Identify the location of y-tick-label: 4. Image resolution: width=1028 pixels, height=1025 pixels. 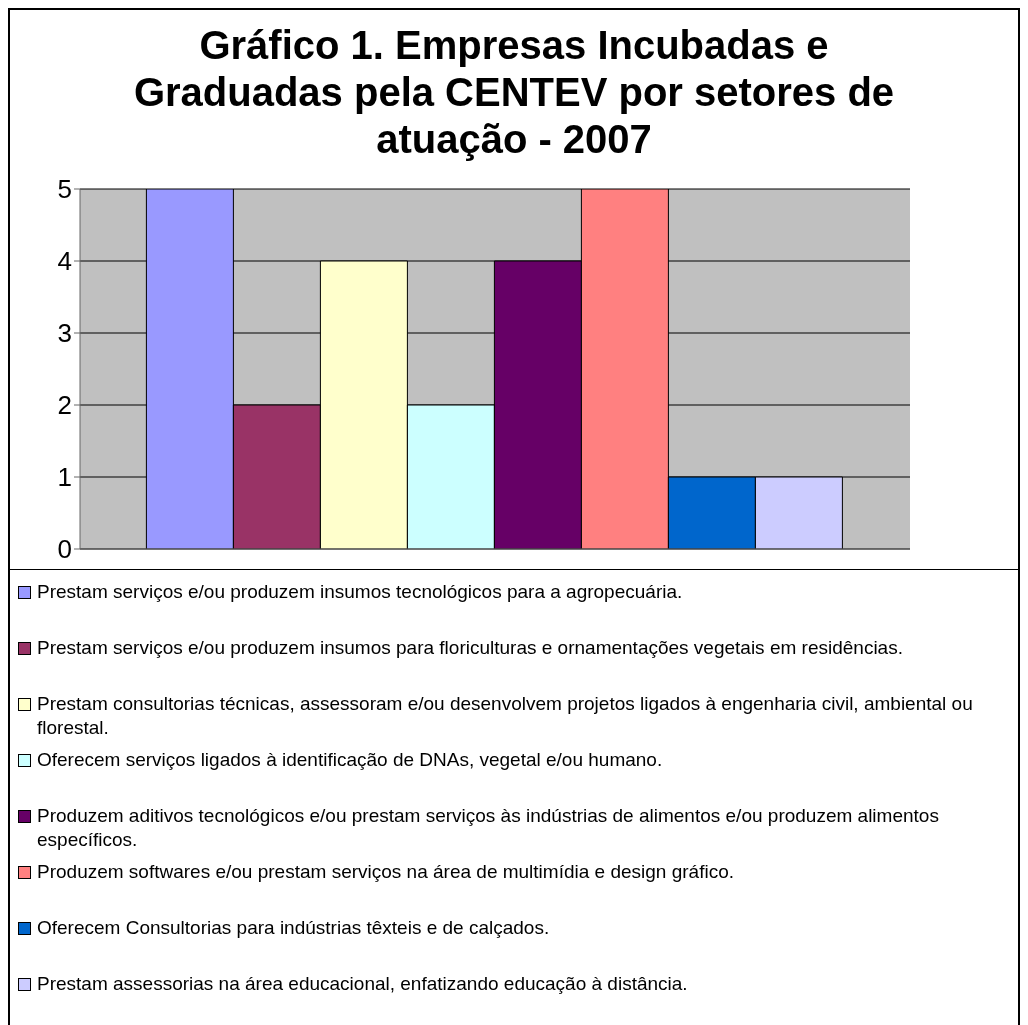
(64, 261).